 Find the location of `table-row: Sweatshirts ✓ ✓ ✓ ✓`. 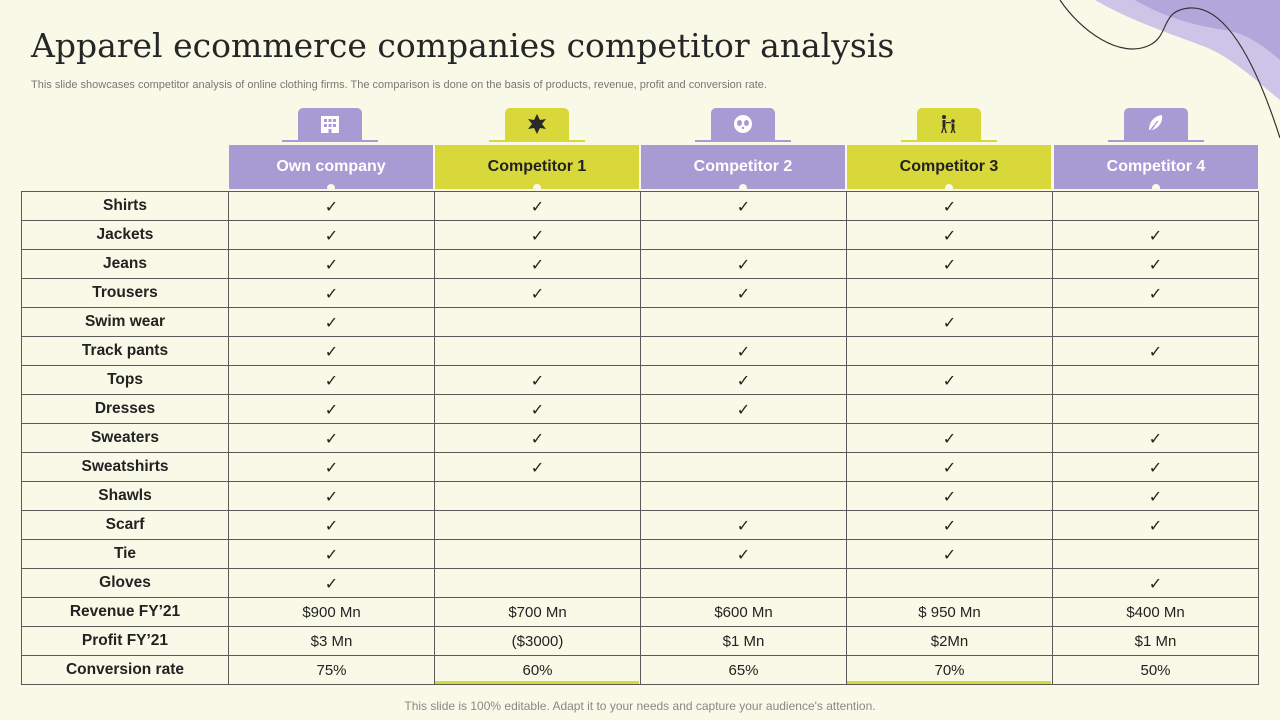

table-row: Sweatshirts ✓ ✓ ✓ ✓ is located at coordinates (640, 467).